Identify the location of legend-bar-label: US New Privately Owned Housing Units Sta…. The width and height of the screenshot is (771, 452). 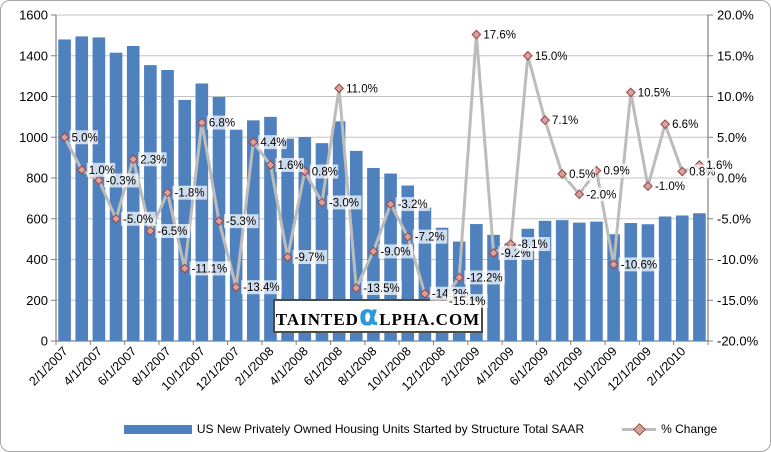
(390, 429).